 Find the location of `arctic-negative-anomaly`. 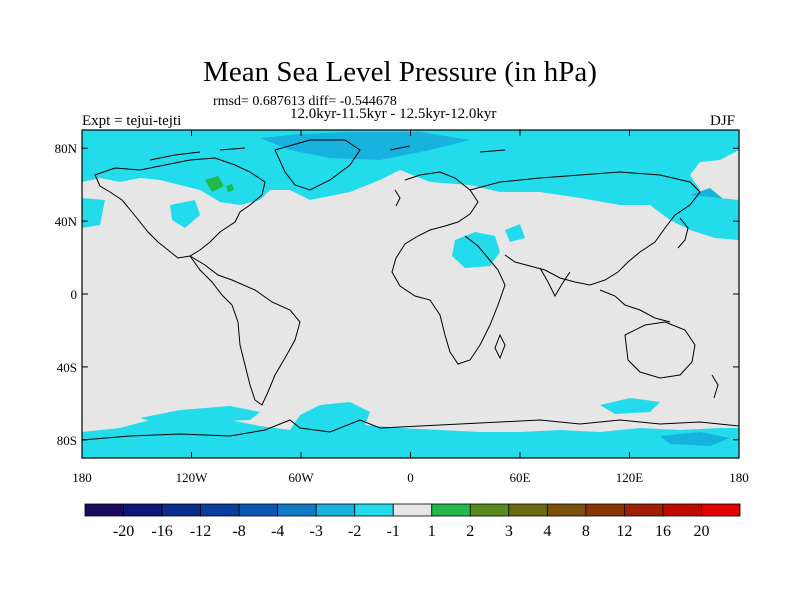

arctic-negative-anomaly is located at coordinates (410, 167).